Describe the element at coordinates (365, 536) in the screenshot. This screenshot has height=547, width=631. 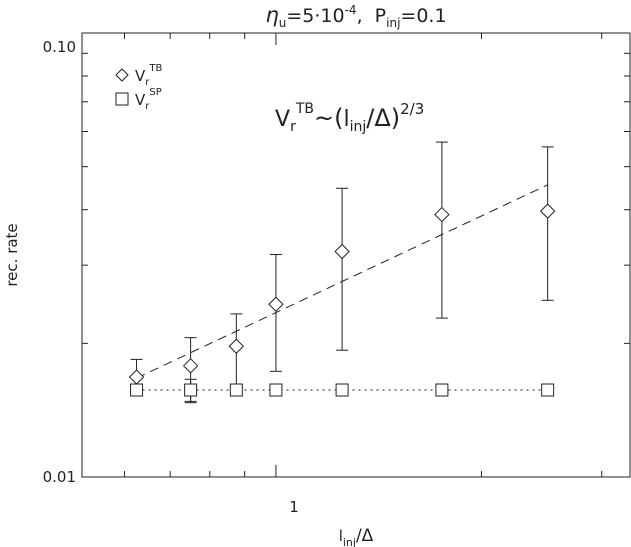
I see `x-axis-rest: /Δ` at that location.